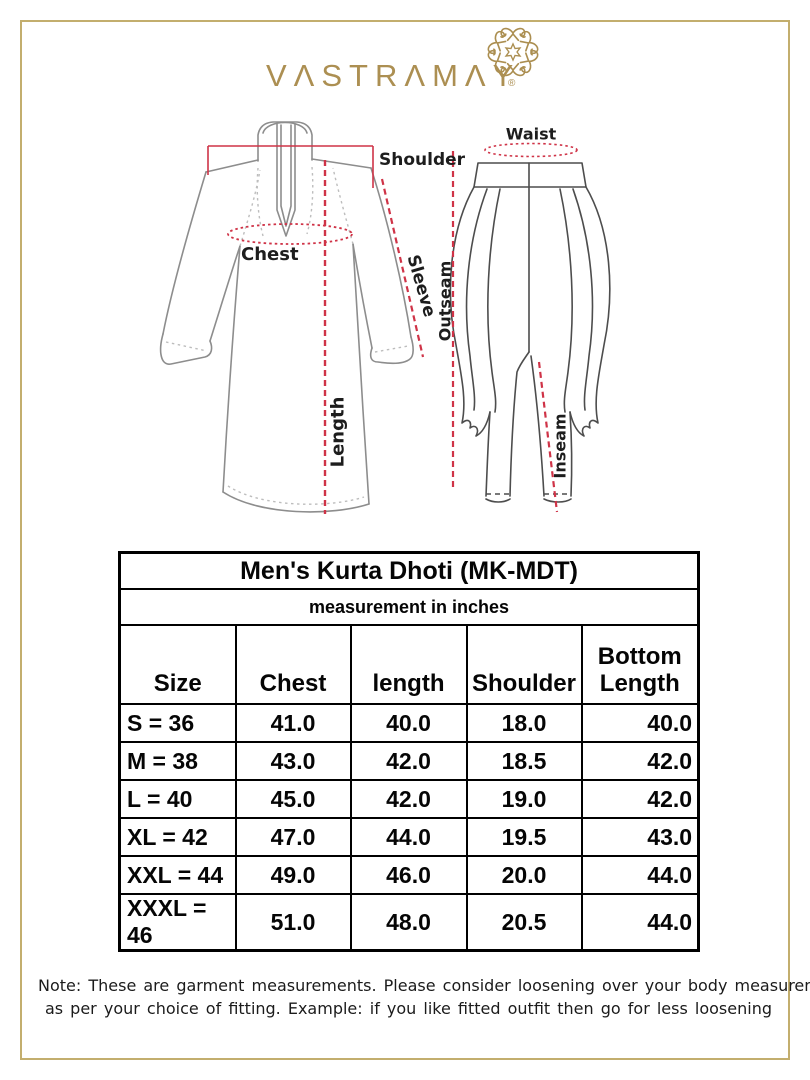 This screenshot has width=810, height=1080. I want to click on brand-logo-text: VΛSTRΛMΛY, so click(393, 75).